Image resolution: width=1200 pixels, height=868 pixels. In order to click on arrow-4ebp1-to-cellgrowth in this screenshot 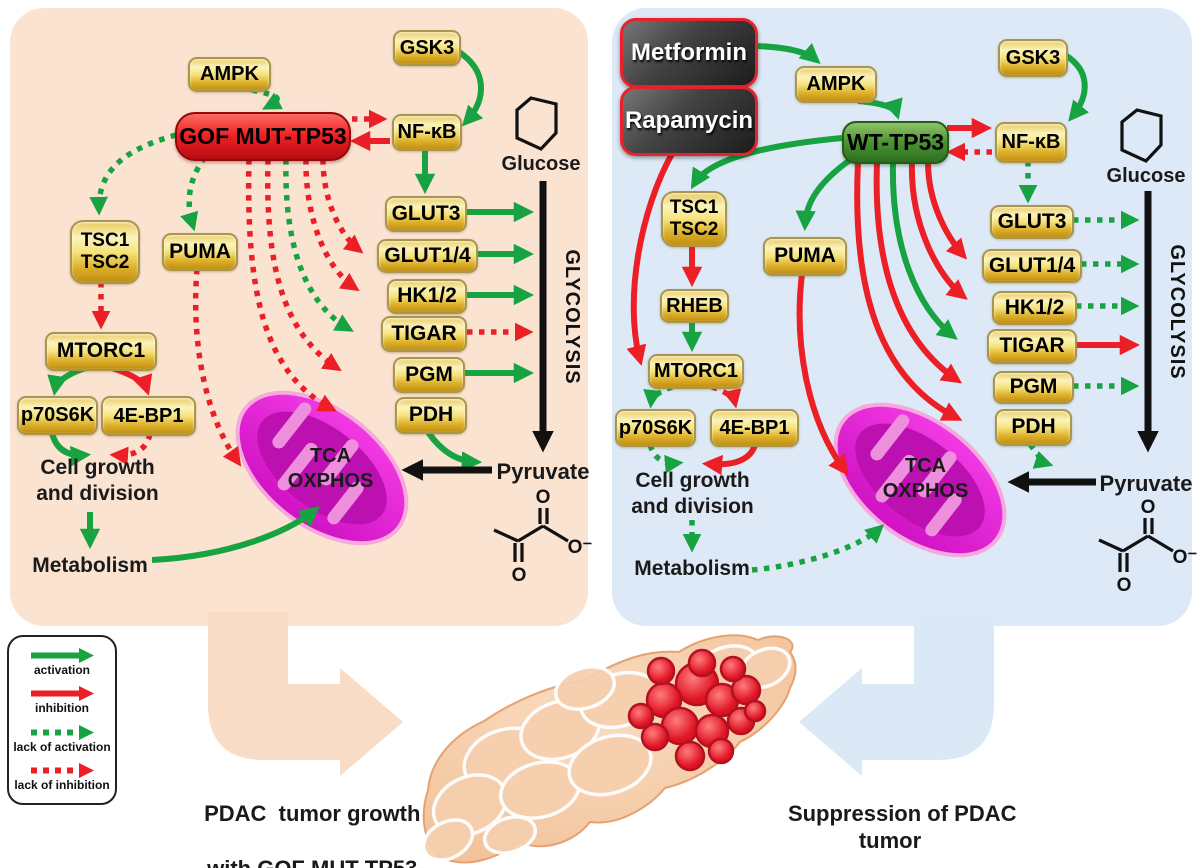, I will do `click(131, 449)`.